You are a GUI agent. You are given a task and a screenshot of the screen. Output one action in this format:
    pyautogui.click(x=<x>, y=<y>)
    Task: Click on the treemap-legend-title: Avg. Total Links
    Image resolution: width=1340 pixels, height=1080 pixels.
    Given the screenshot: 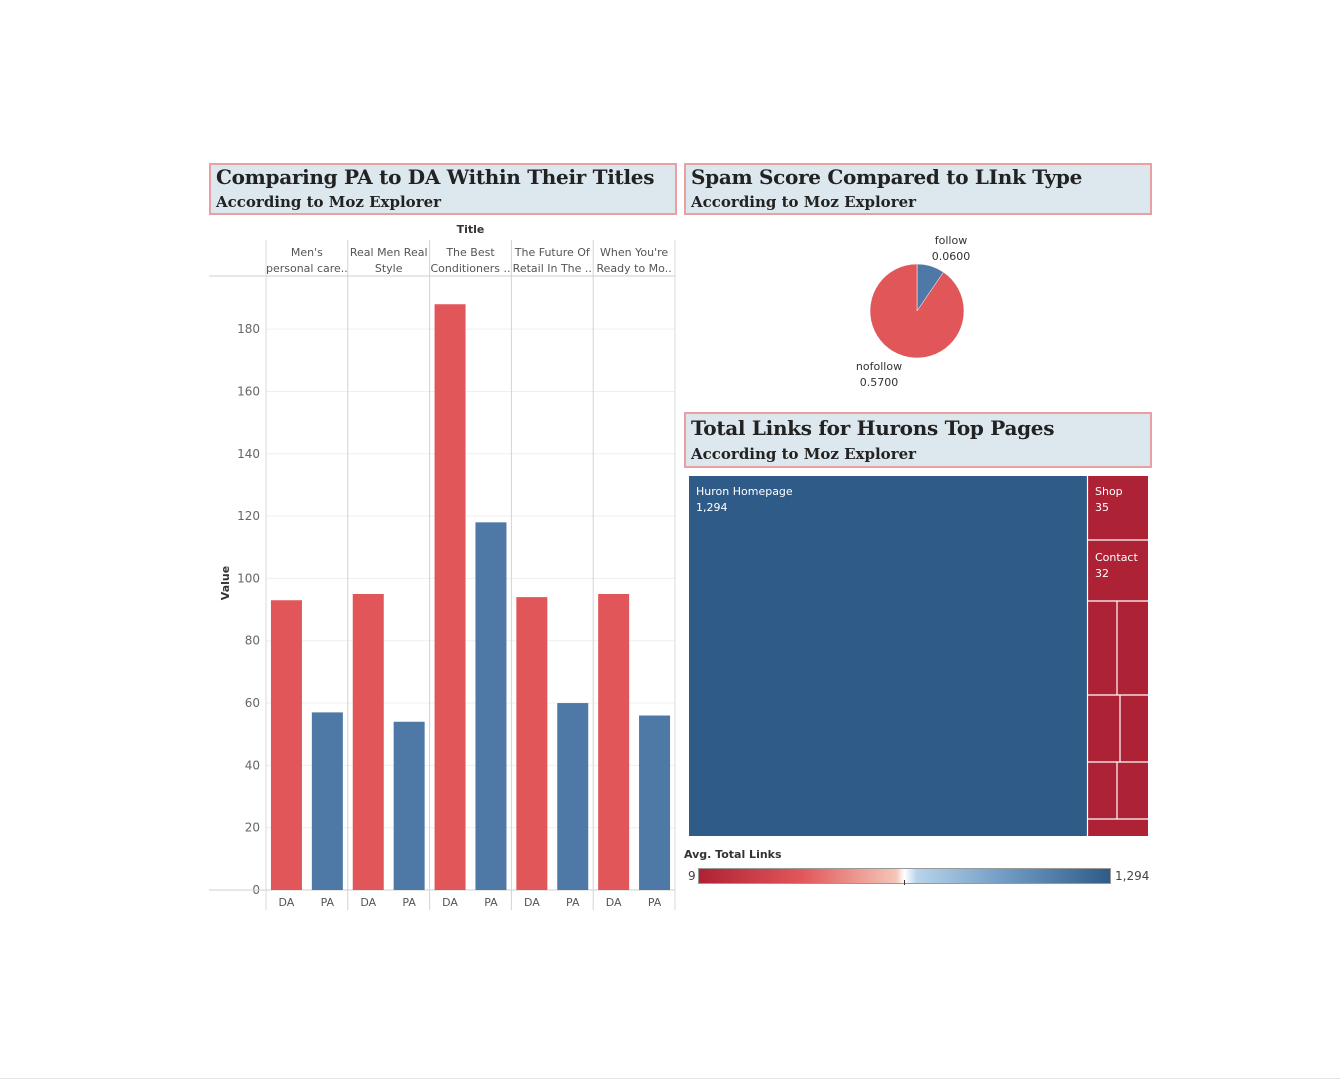 What is the action you would take?
    pyautogui.click(x=733, y=854)
    